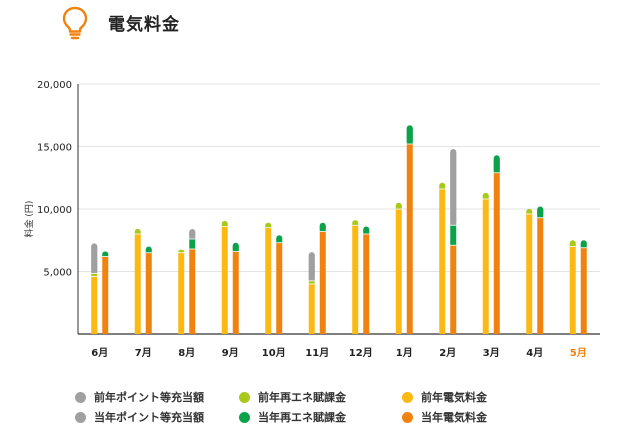  Describe the element at coordinates (149, 397) in the screenshot. I see `legend-label-prev-point: 前年ポイント等充当額` at that location.